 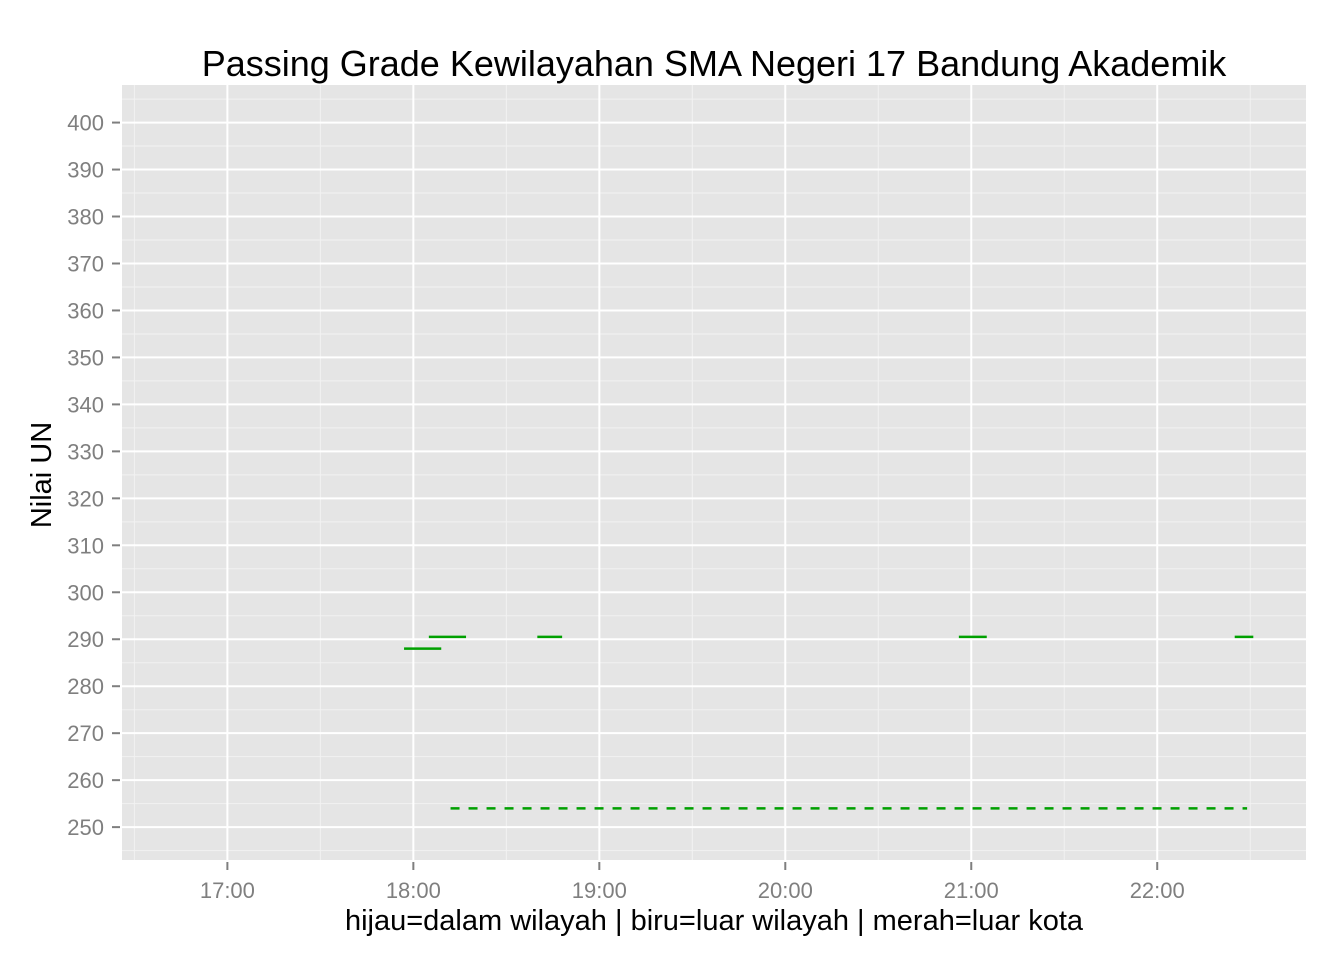 I want to click on y-tick-label: 270, so click(x=85, y=733).